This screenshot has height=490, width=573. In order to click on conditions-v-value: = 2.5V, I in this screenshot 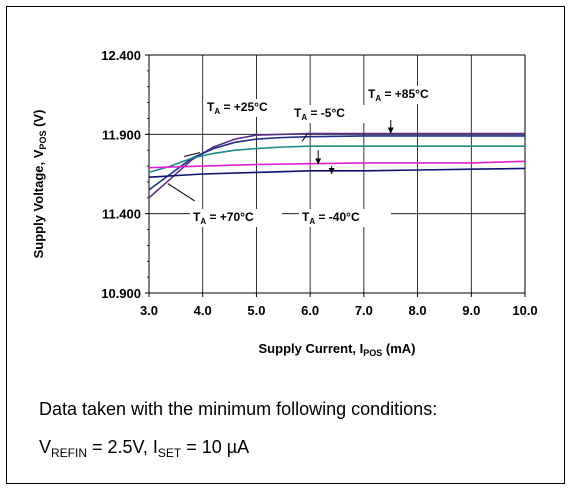, I will do `click(122, 447)`.